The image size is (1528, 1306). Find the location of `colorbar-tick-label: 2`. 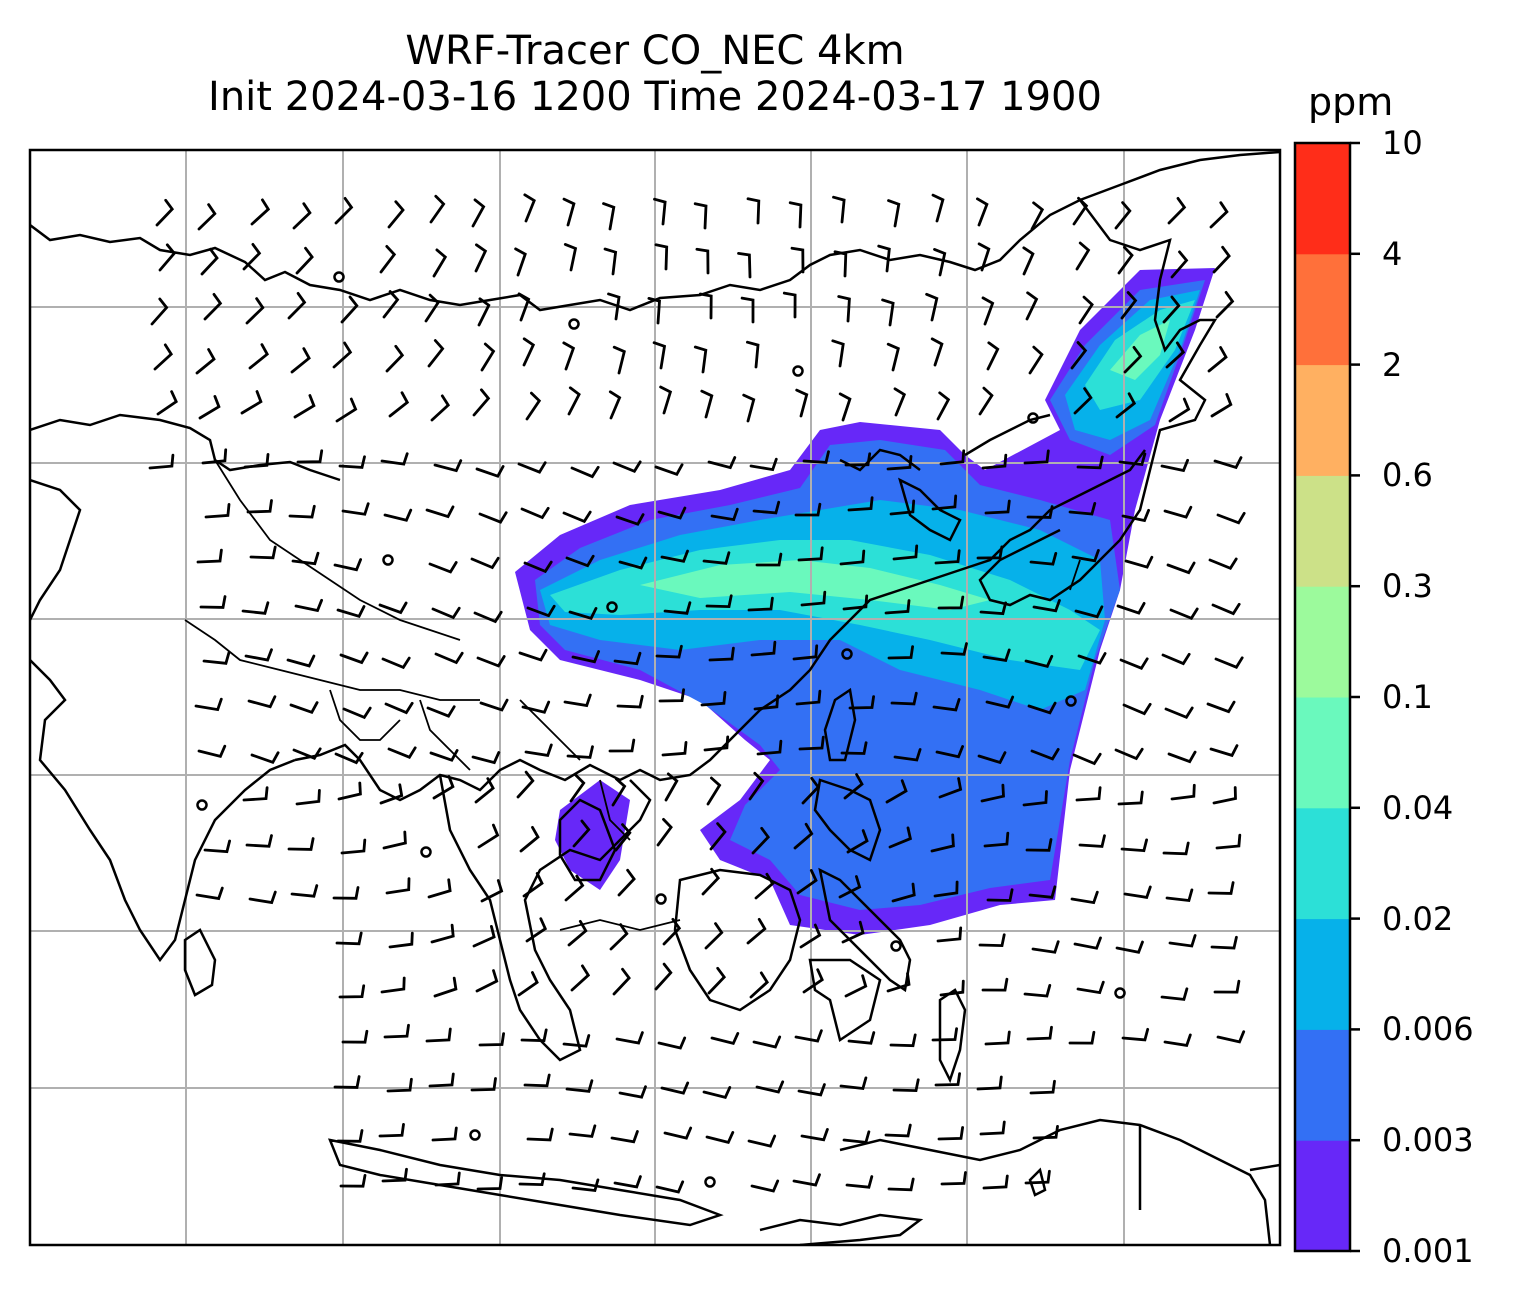

colorbar-tick-label: 2 is located at coordinates (1392, 364).